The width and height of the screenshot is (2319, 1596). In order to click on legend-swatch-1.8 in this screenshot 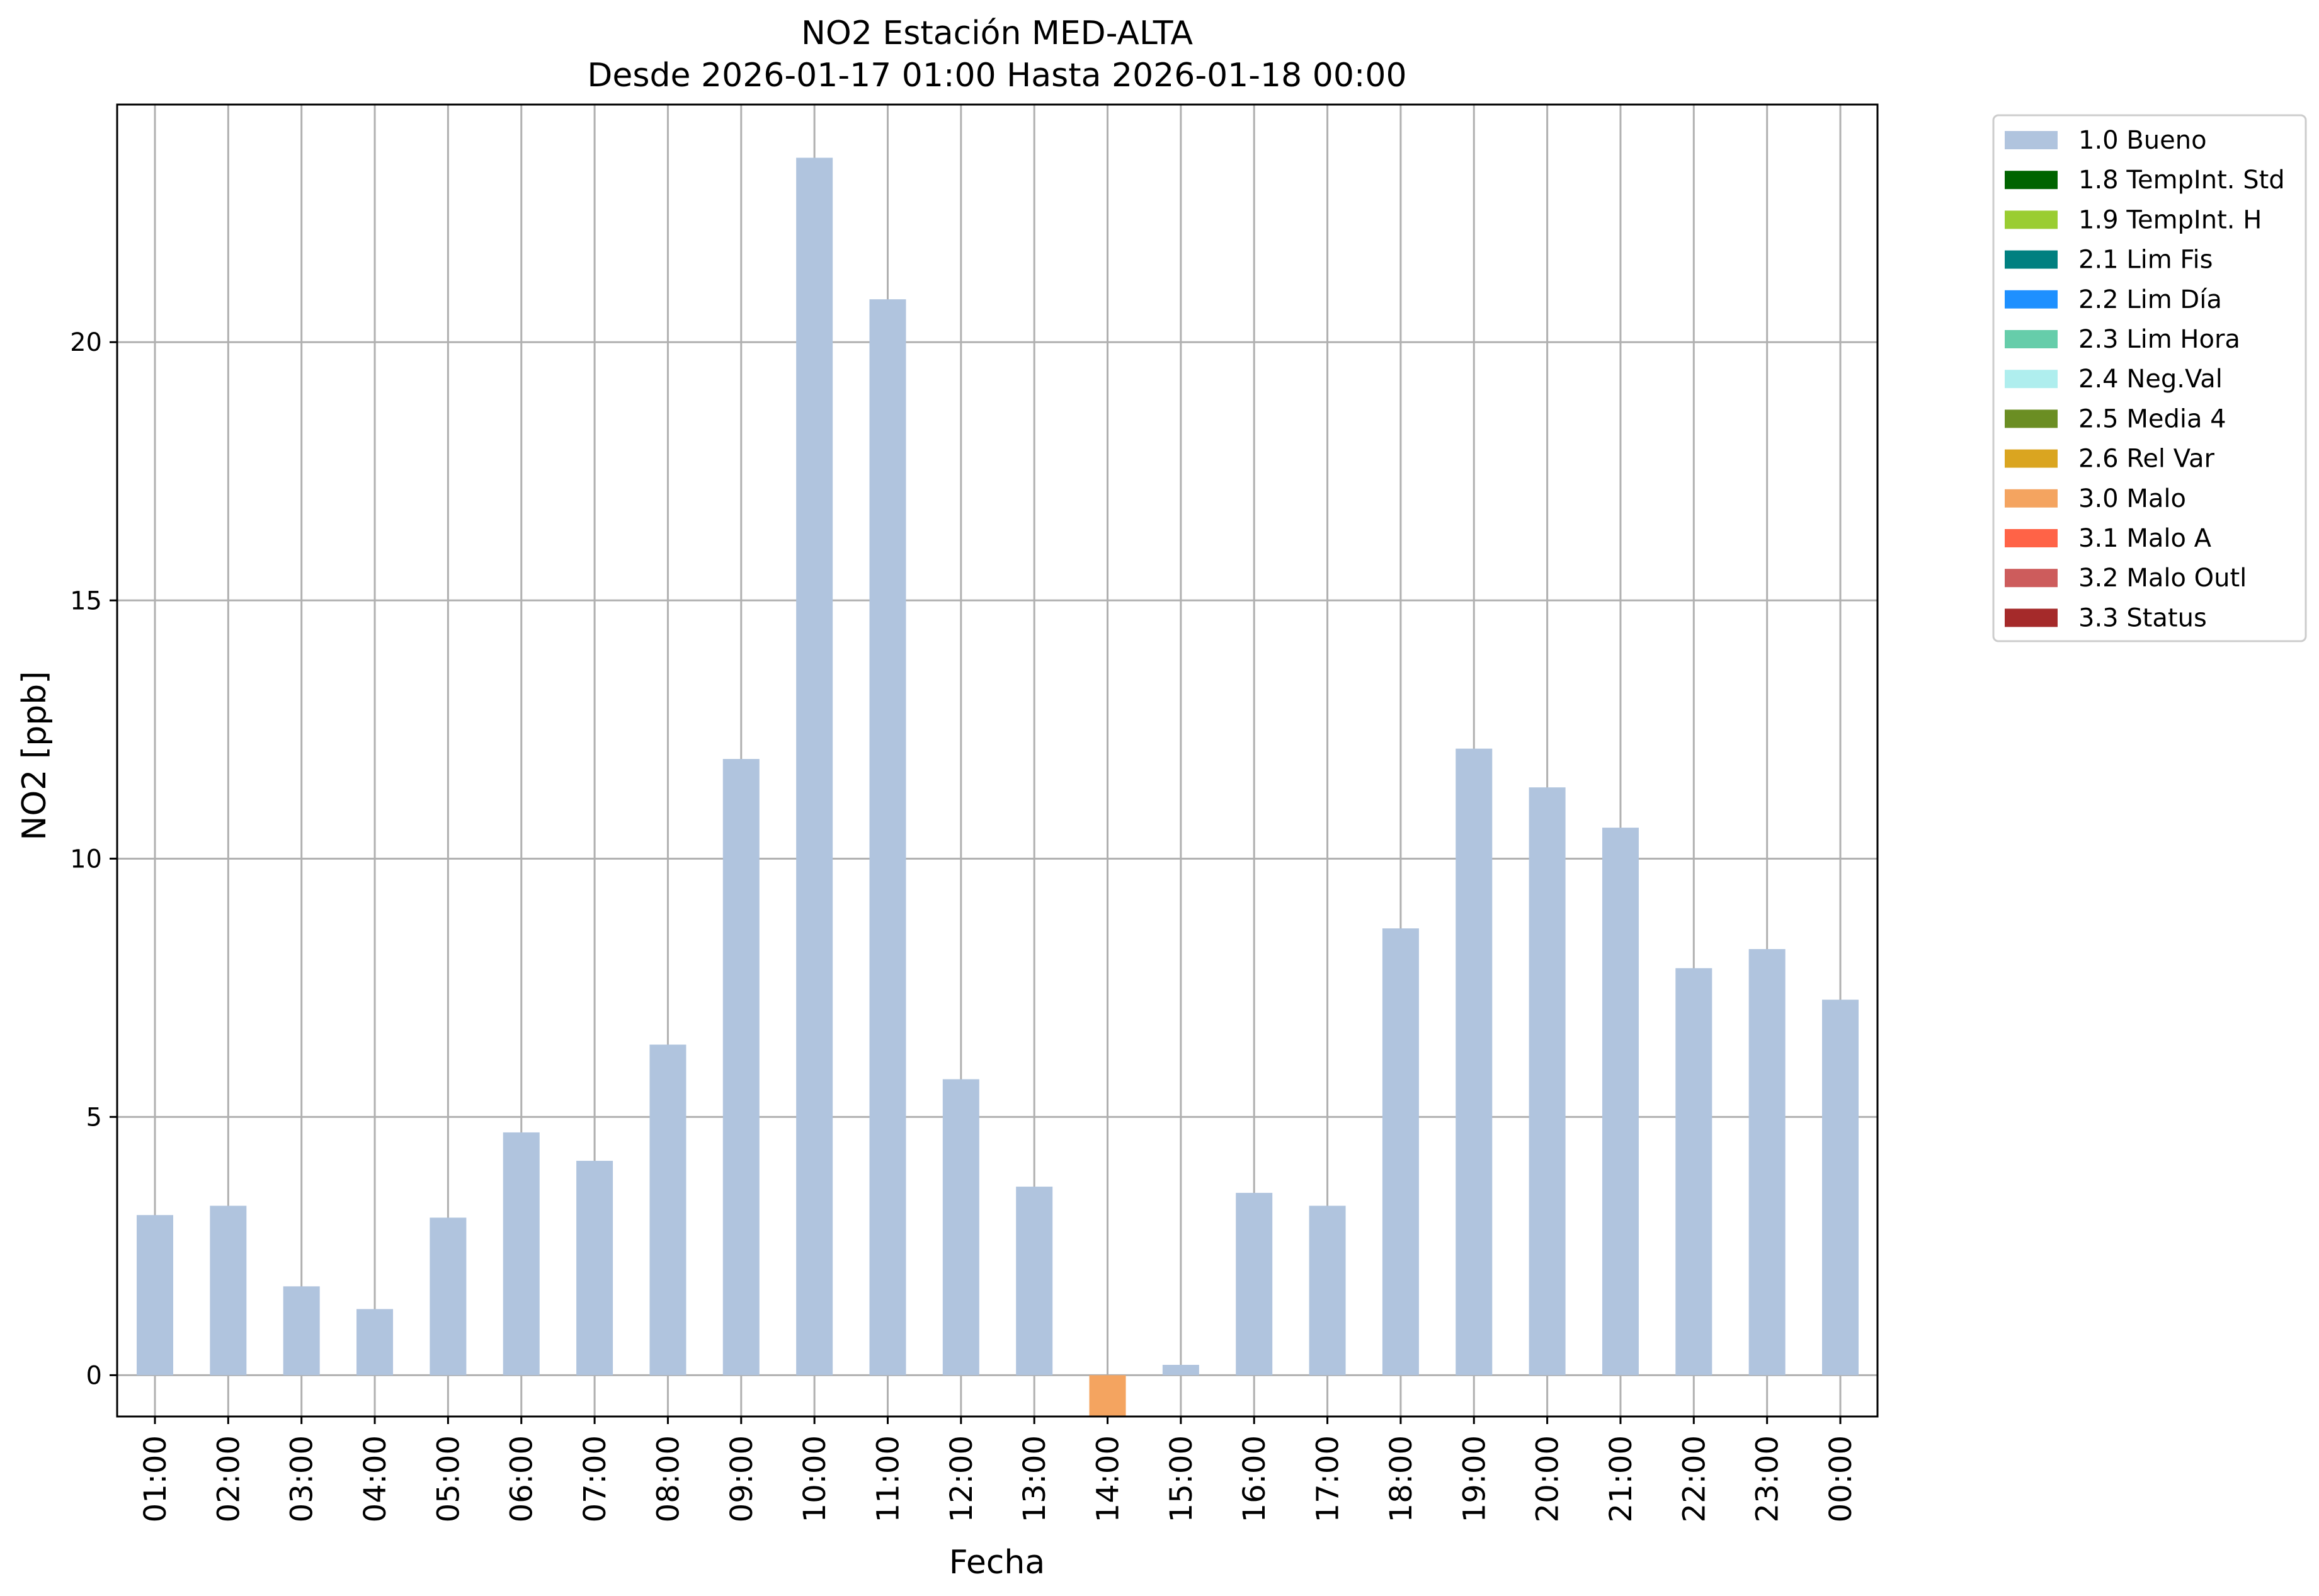, I will do `click(2031, 180)`.